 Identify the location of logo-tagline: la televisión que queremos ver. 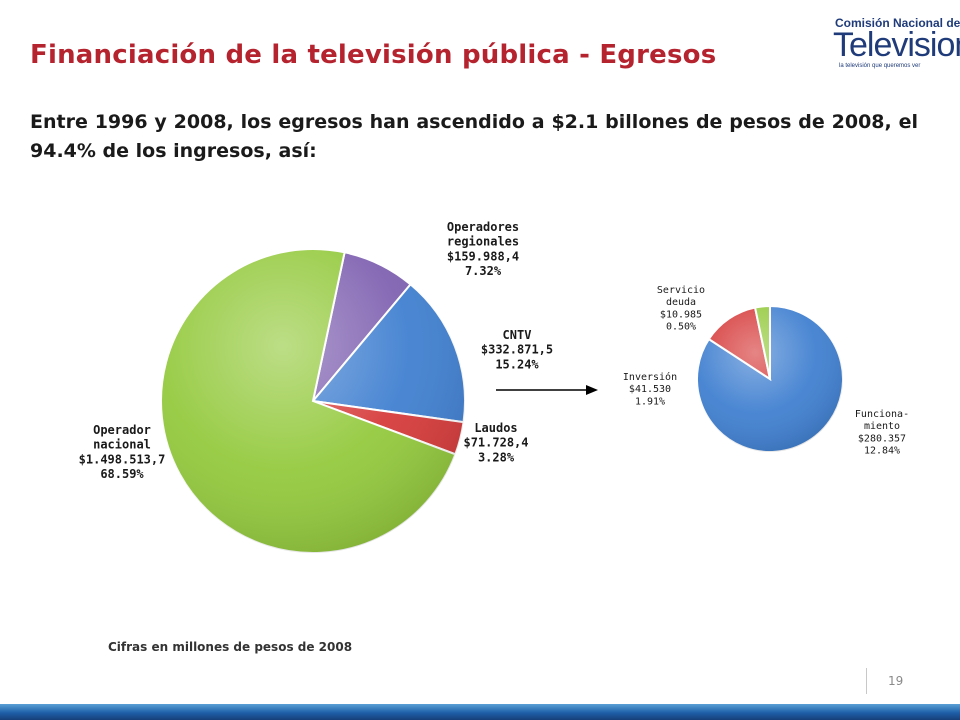
(880, 66).